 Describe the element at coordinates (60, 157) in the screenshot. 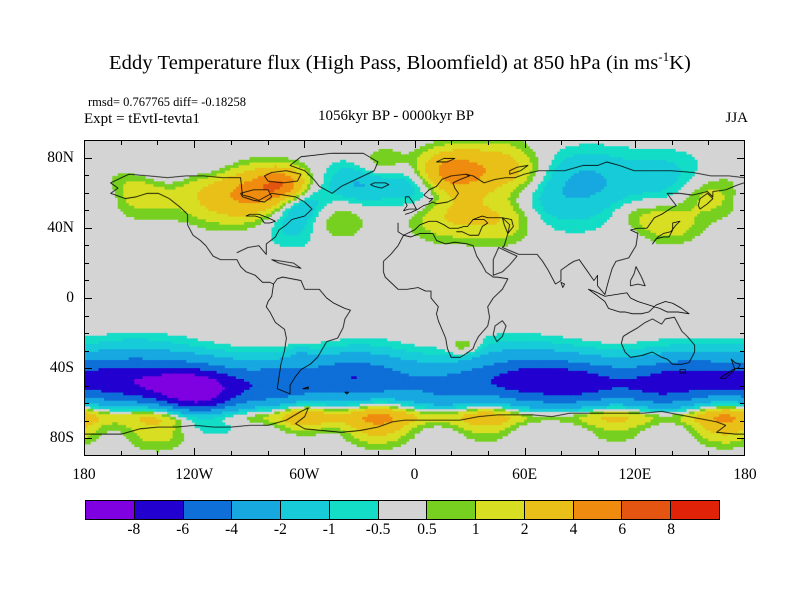

I see `y-axis-label: 80N` at that location.